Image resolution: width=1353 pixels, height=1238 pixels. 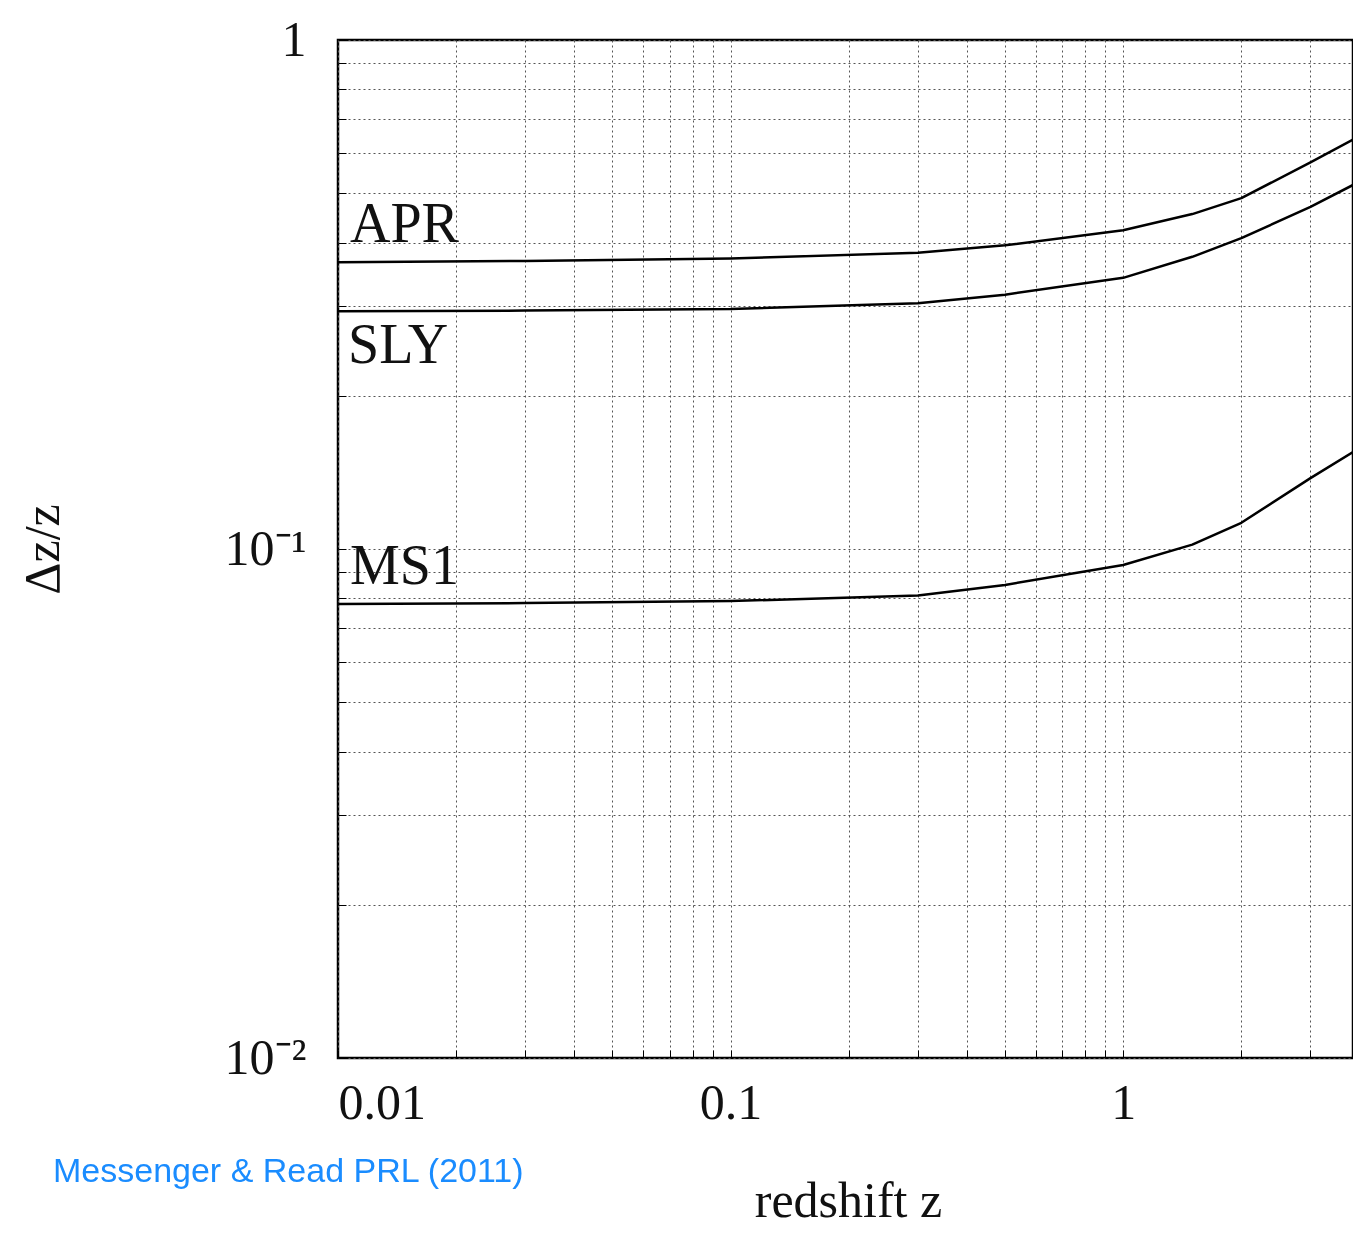 I want to click on x-axis-title: redshift z, so click(x=848, y=1199).